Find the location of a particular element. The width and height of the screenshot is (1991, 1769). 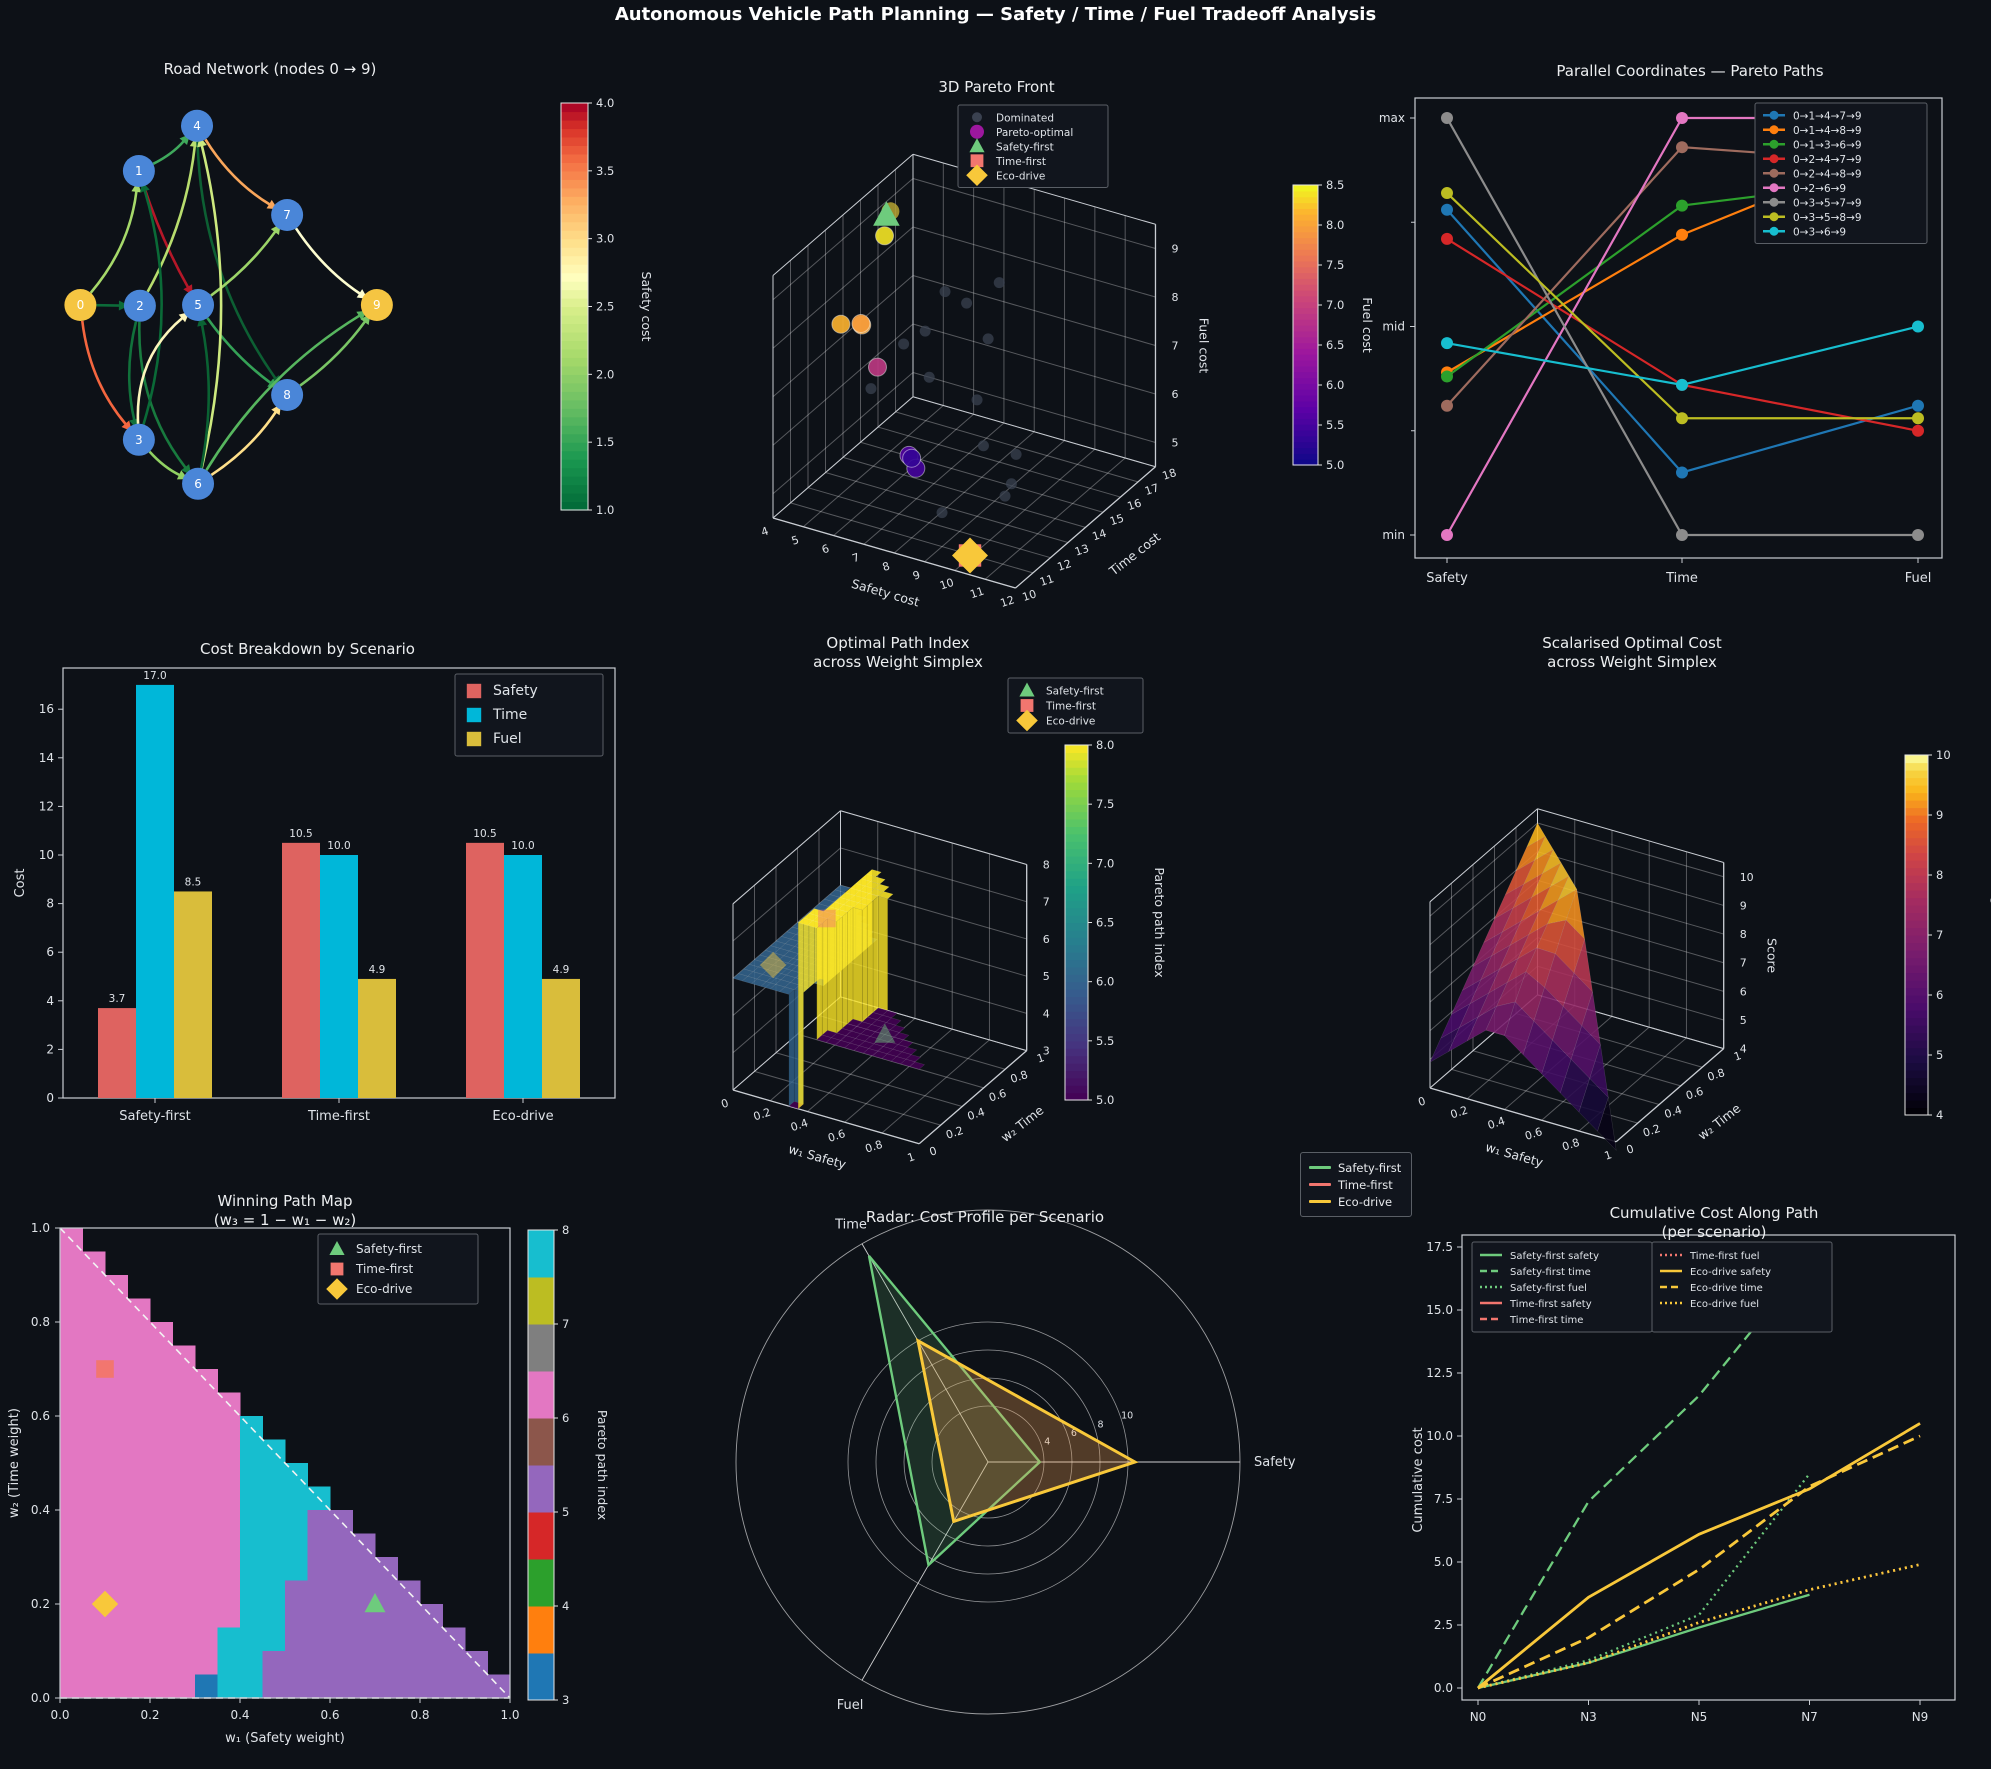

colorbar-tick: 6.5 is located at coordinates (1105, 923).